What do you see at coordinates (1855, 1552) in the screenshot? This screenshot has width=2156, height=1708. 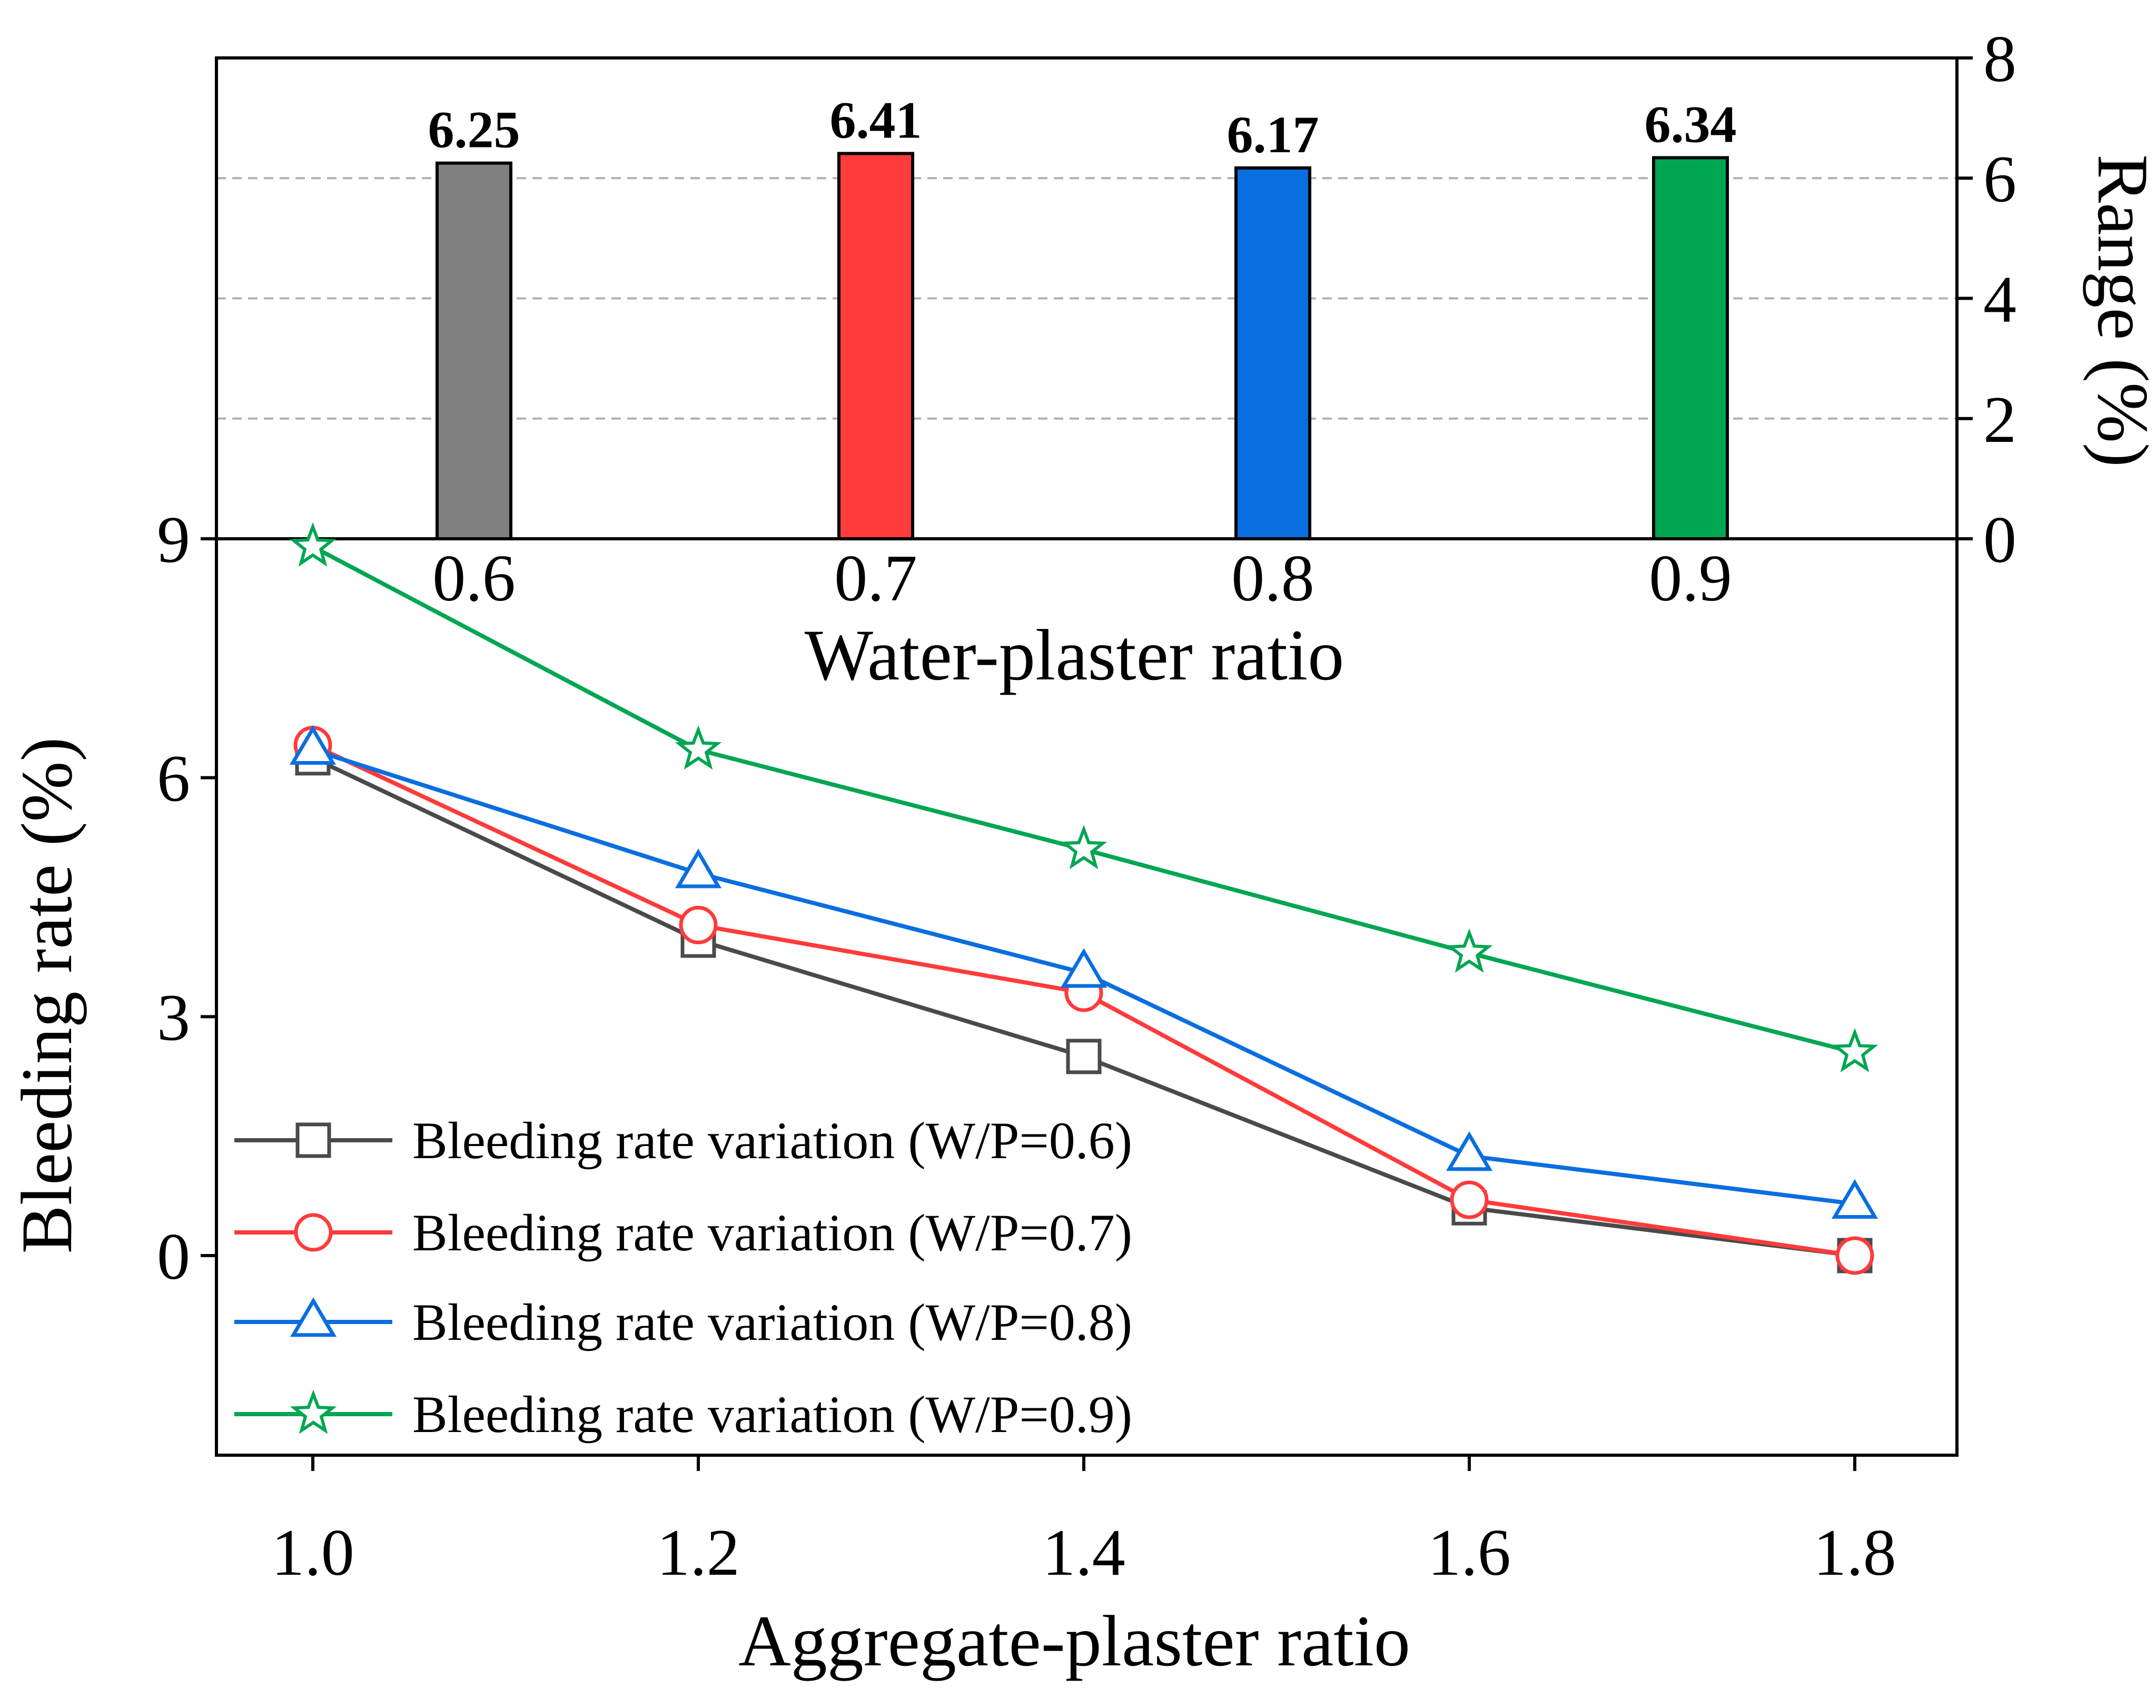 I see `bottom-x-tick-label: 1.8` at bounding box center [1855, 1552].